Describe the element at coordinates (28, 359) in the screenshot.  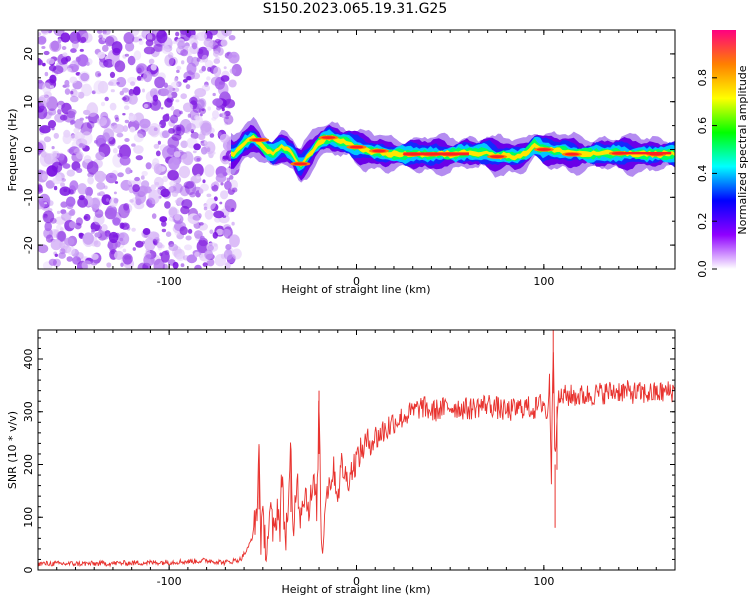
I see `y-tick-label: 400` at that location.